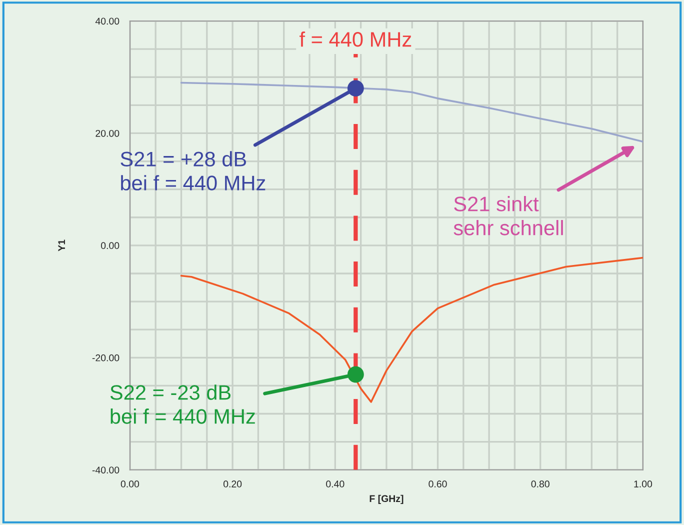  Describe the element at coordinates (643, 484) in the screenshot. I see `x-tick-label: 1.00` at that location.